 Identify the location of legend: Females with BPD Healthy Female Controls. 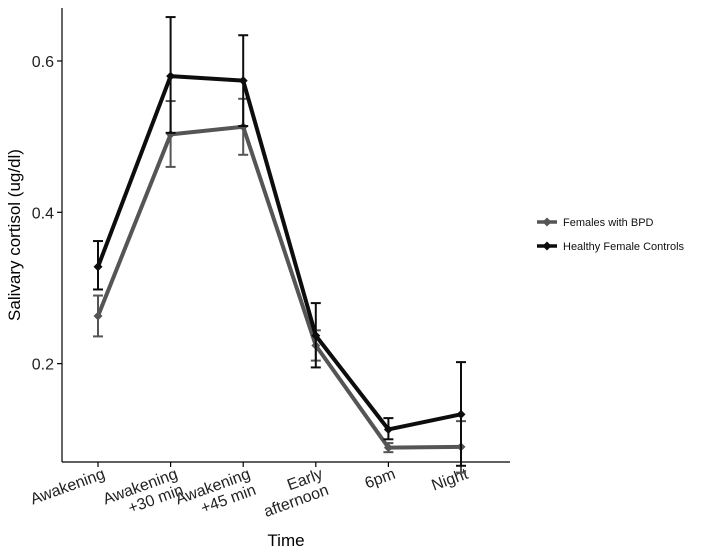
(611, 235).